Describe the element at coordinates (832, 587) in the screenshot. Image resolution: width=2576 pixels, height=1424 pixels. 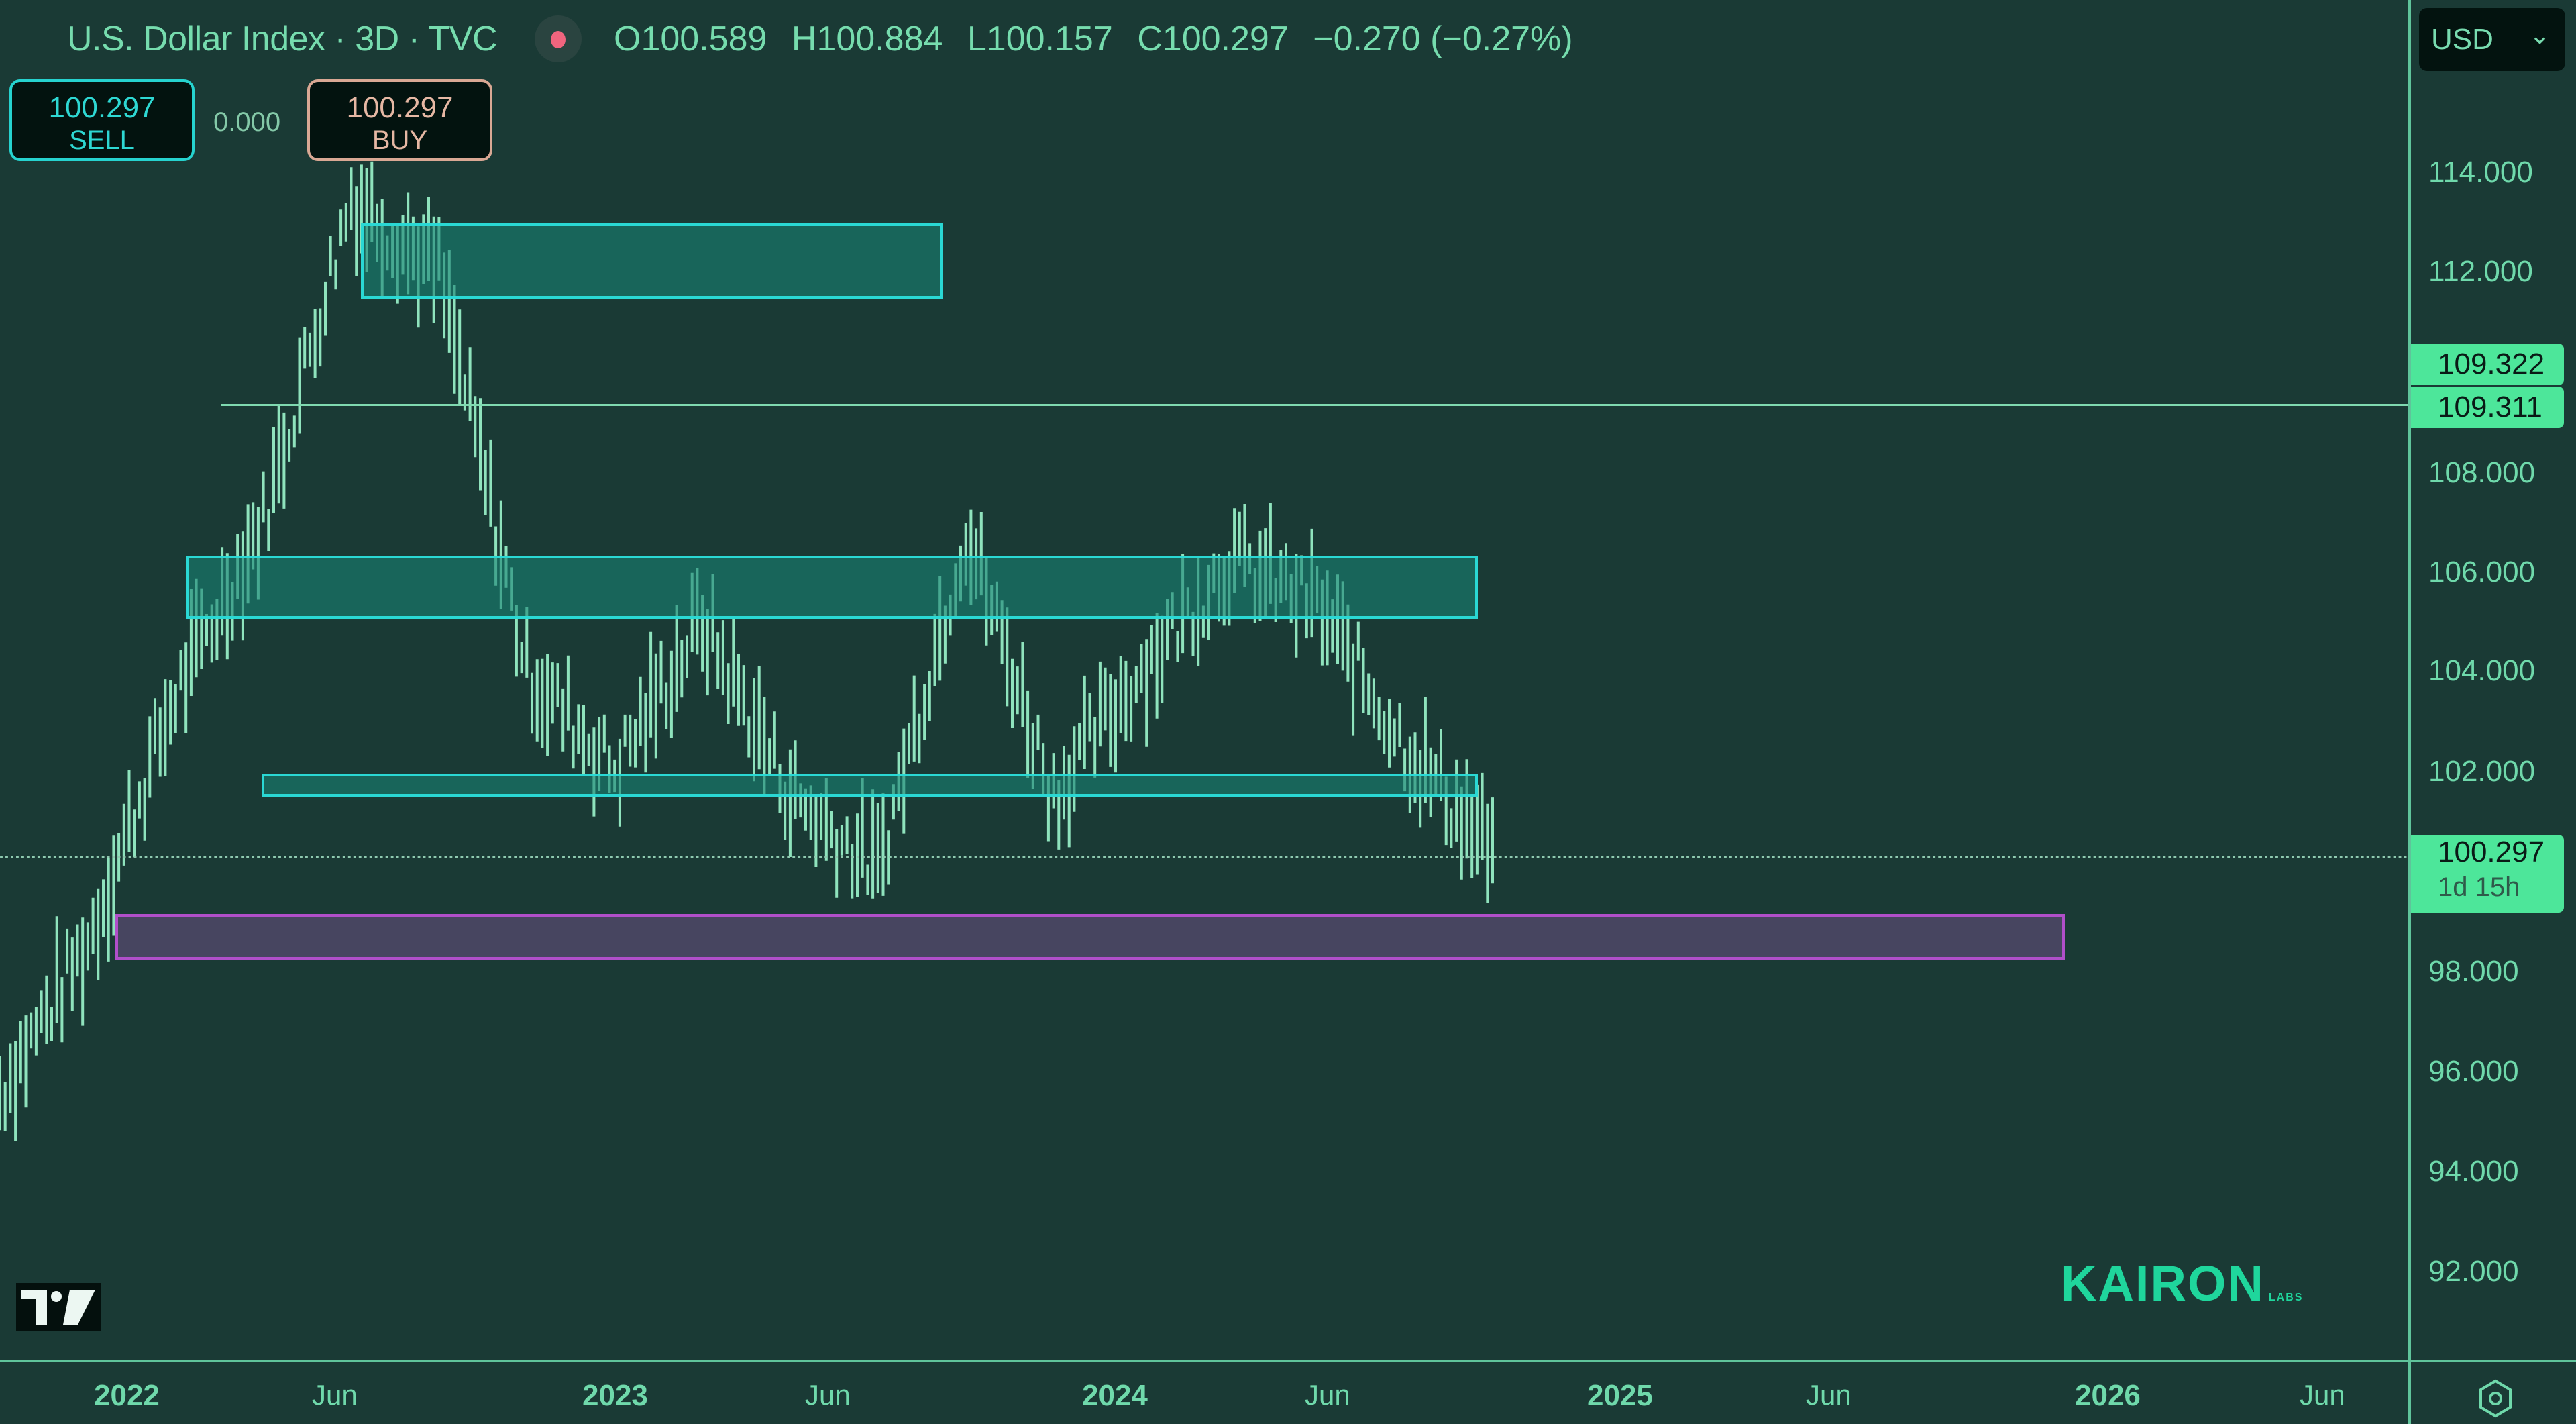
I see `resistance-zone` at that location.